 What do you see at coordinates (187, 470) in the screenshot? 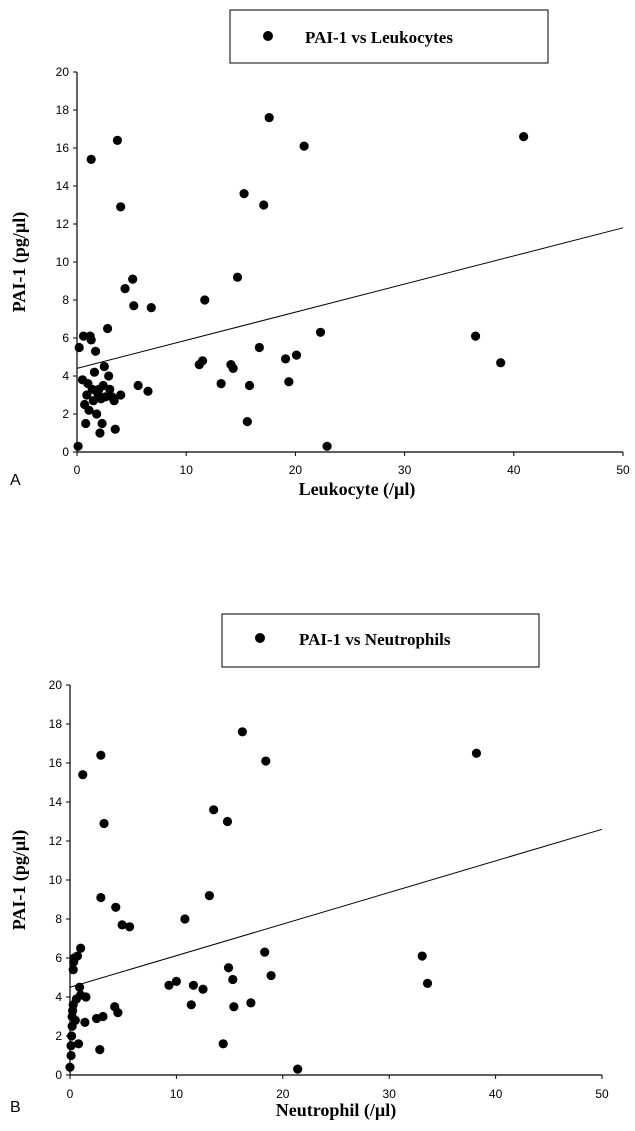
I see `x-tick-label: 10` at bounding box center [187, 470].